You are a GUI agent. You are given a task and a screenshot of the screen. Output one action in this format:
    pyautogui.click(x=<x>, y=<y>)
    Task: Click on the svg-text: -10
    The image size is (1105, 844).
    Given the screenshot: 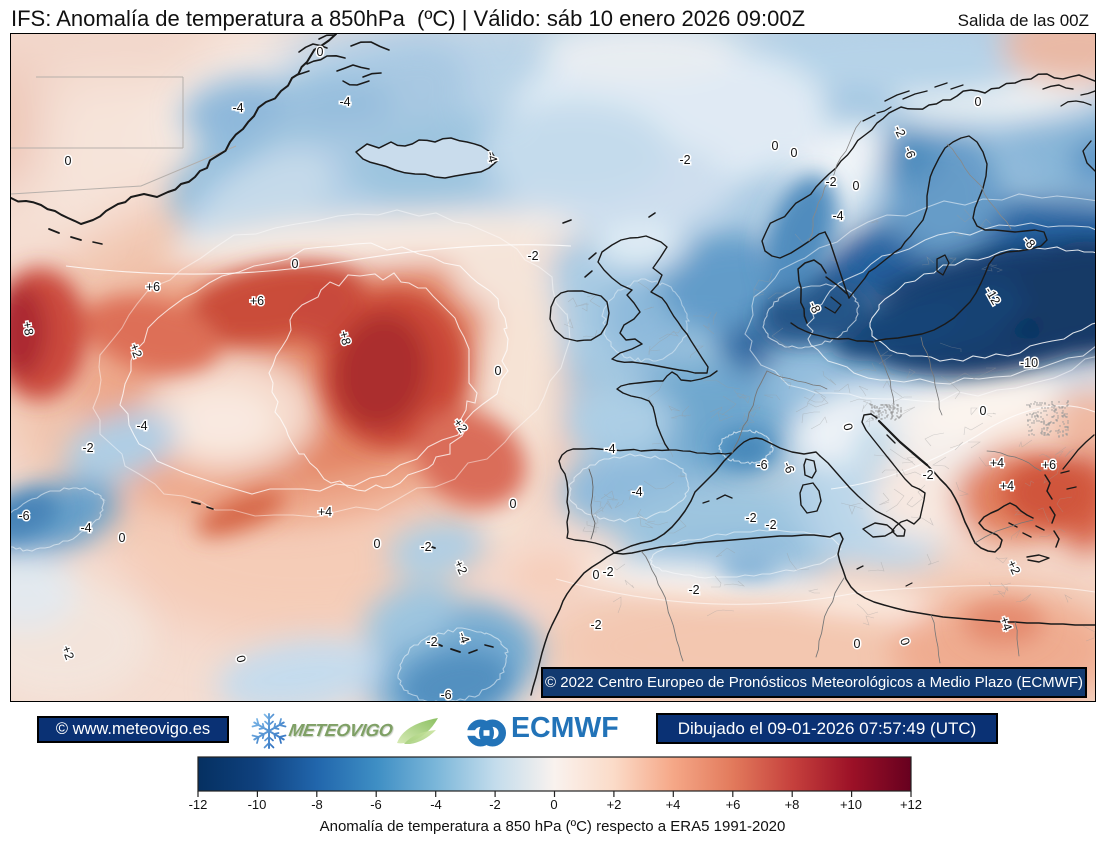 What is the action you would take?
    pyautogui.click(x=1029, y=363)
    